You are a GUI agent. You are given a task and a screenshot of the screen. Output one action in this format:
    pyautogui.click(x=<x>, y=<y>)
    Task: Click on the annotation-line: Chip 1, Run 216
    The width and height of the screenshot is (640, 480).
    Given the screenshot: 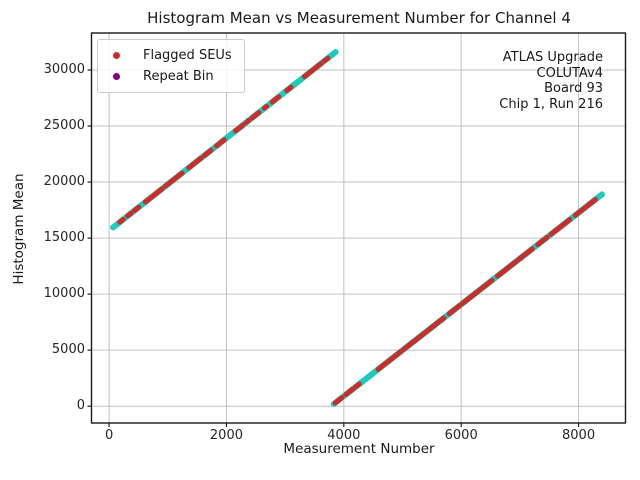 What is the action you would take?
    pyautogui.click(x=551, y=104)
    